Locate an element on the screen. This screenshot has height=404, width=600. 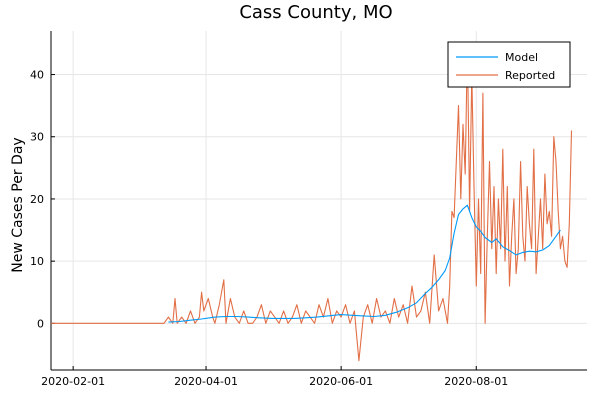
legend-label-reported: Reported is located at coordinates (530, 75).